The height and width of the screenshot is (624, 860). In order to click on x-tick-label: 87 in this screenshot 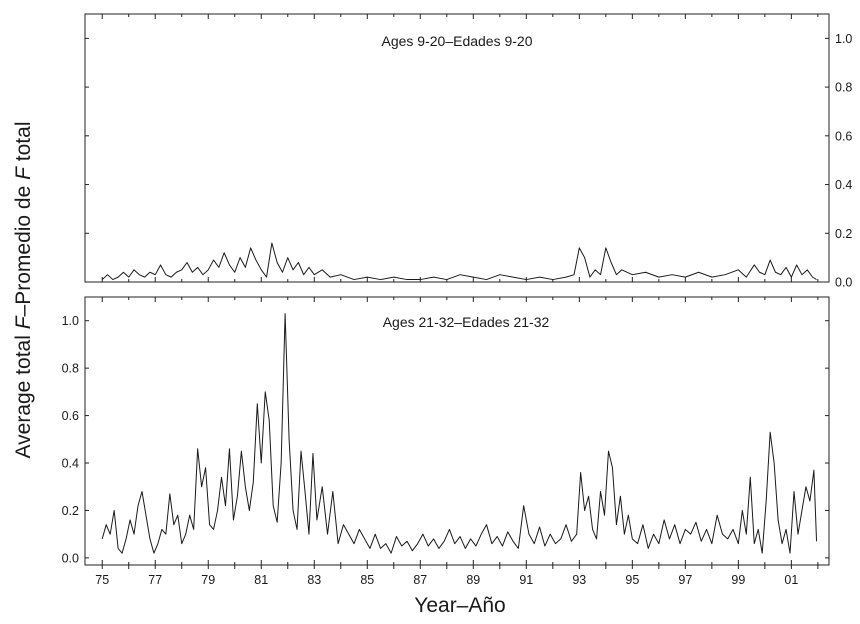, I will do `click(420, 580)`.